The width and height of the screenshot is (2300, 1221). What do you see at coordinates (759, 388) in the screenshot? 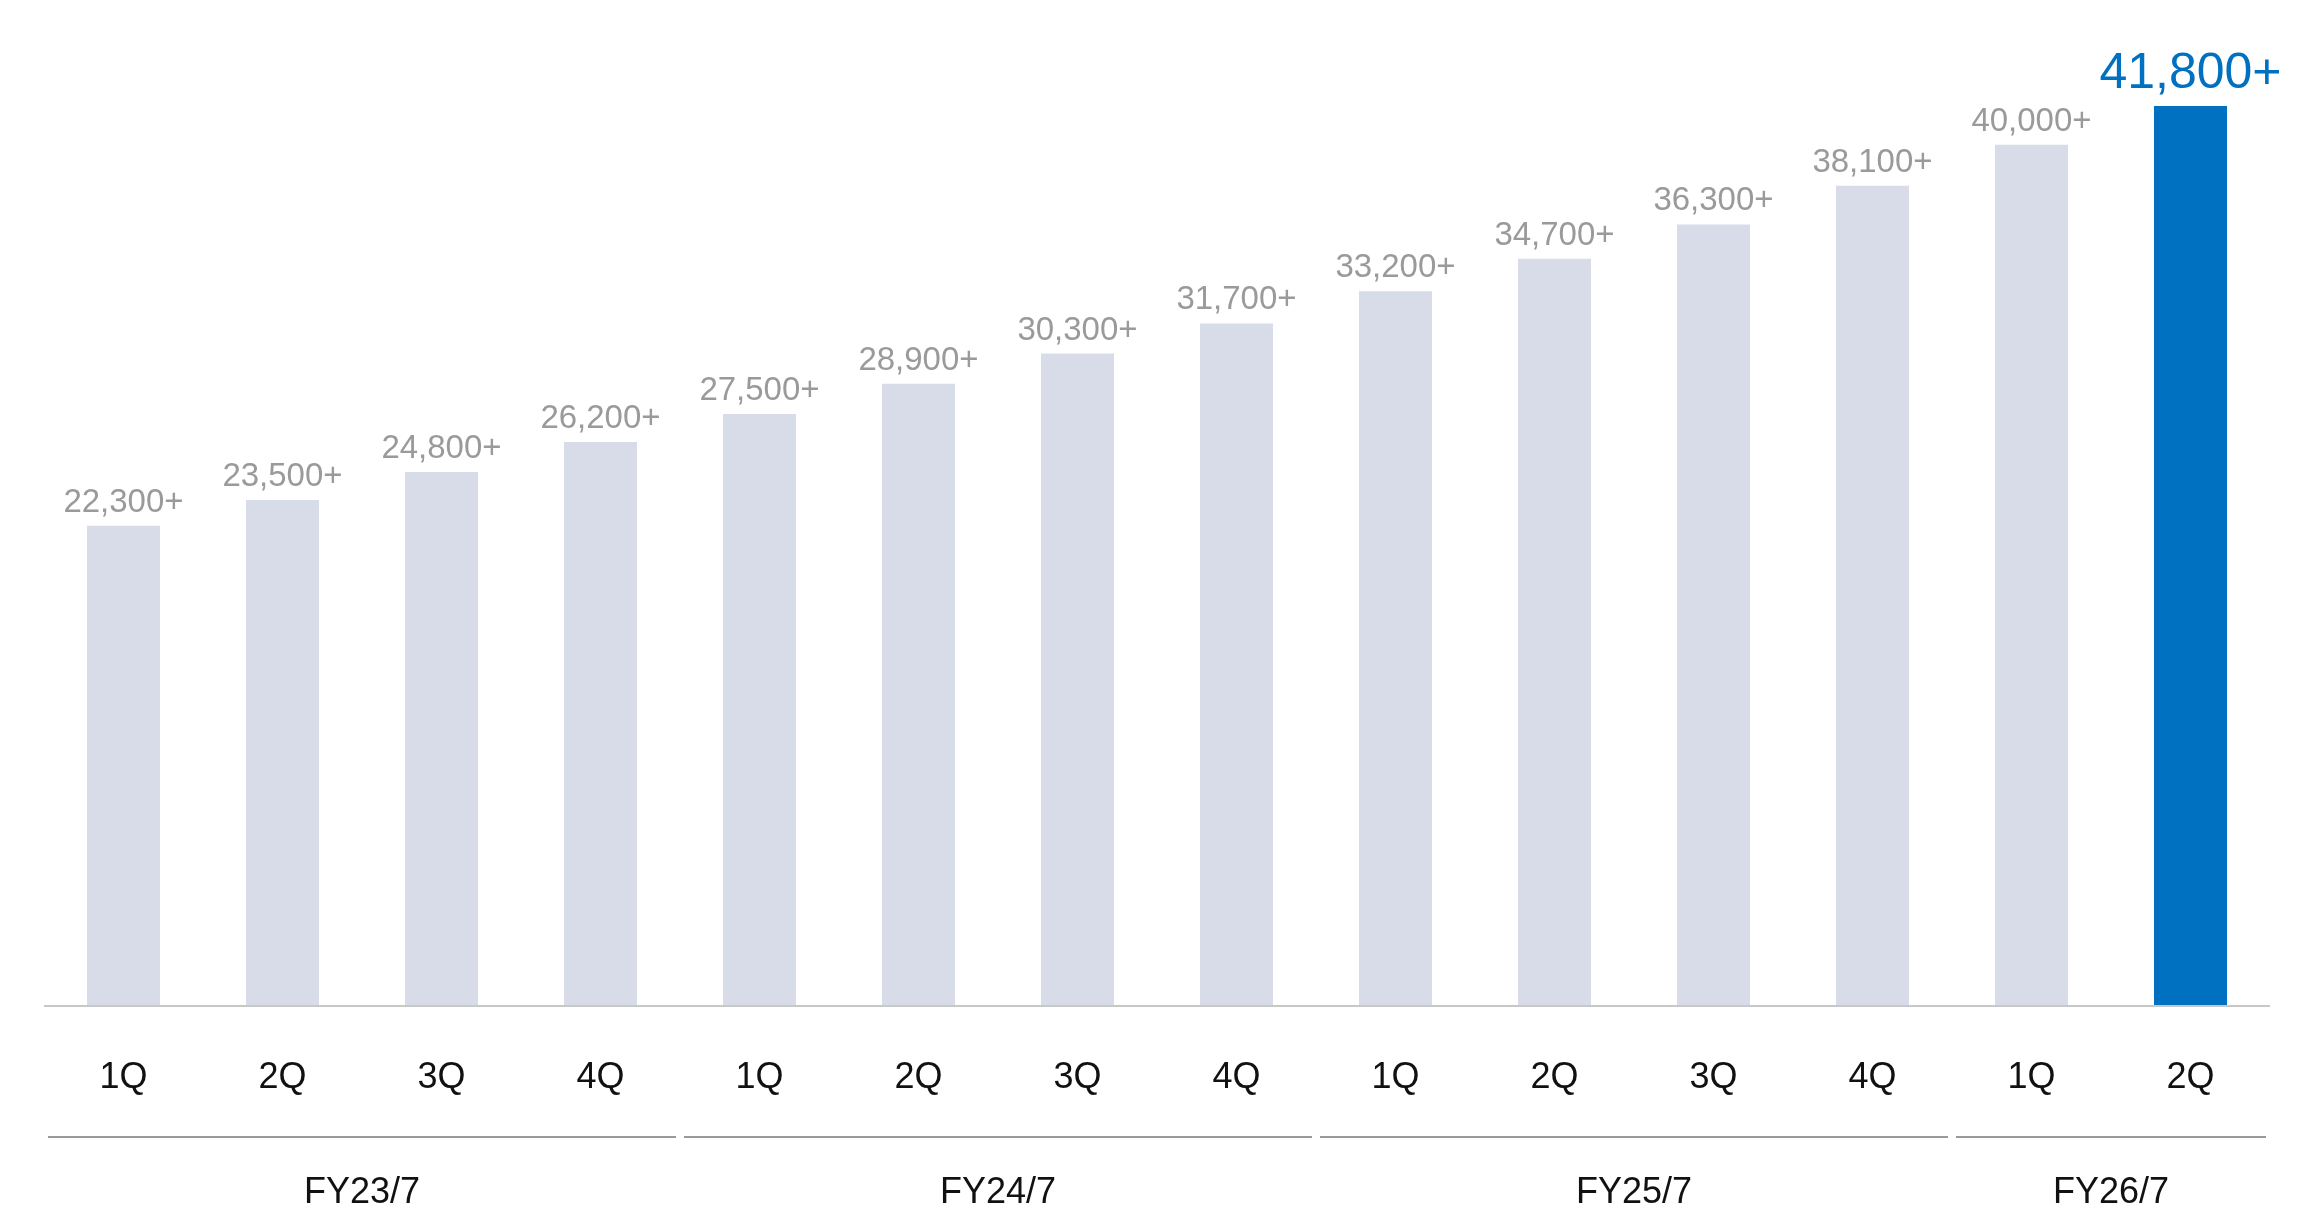
I see `data-label: 27,500+` at bounding box center [759, 388].